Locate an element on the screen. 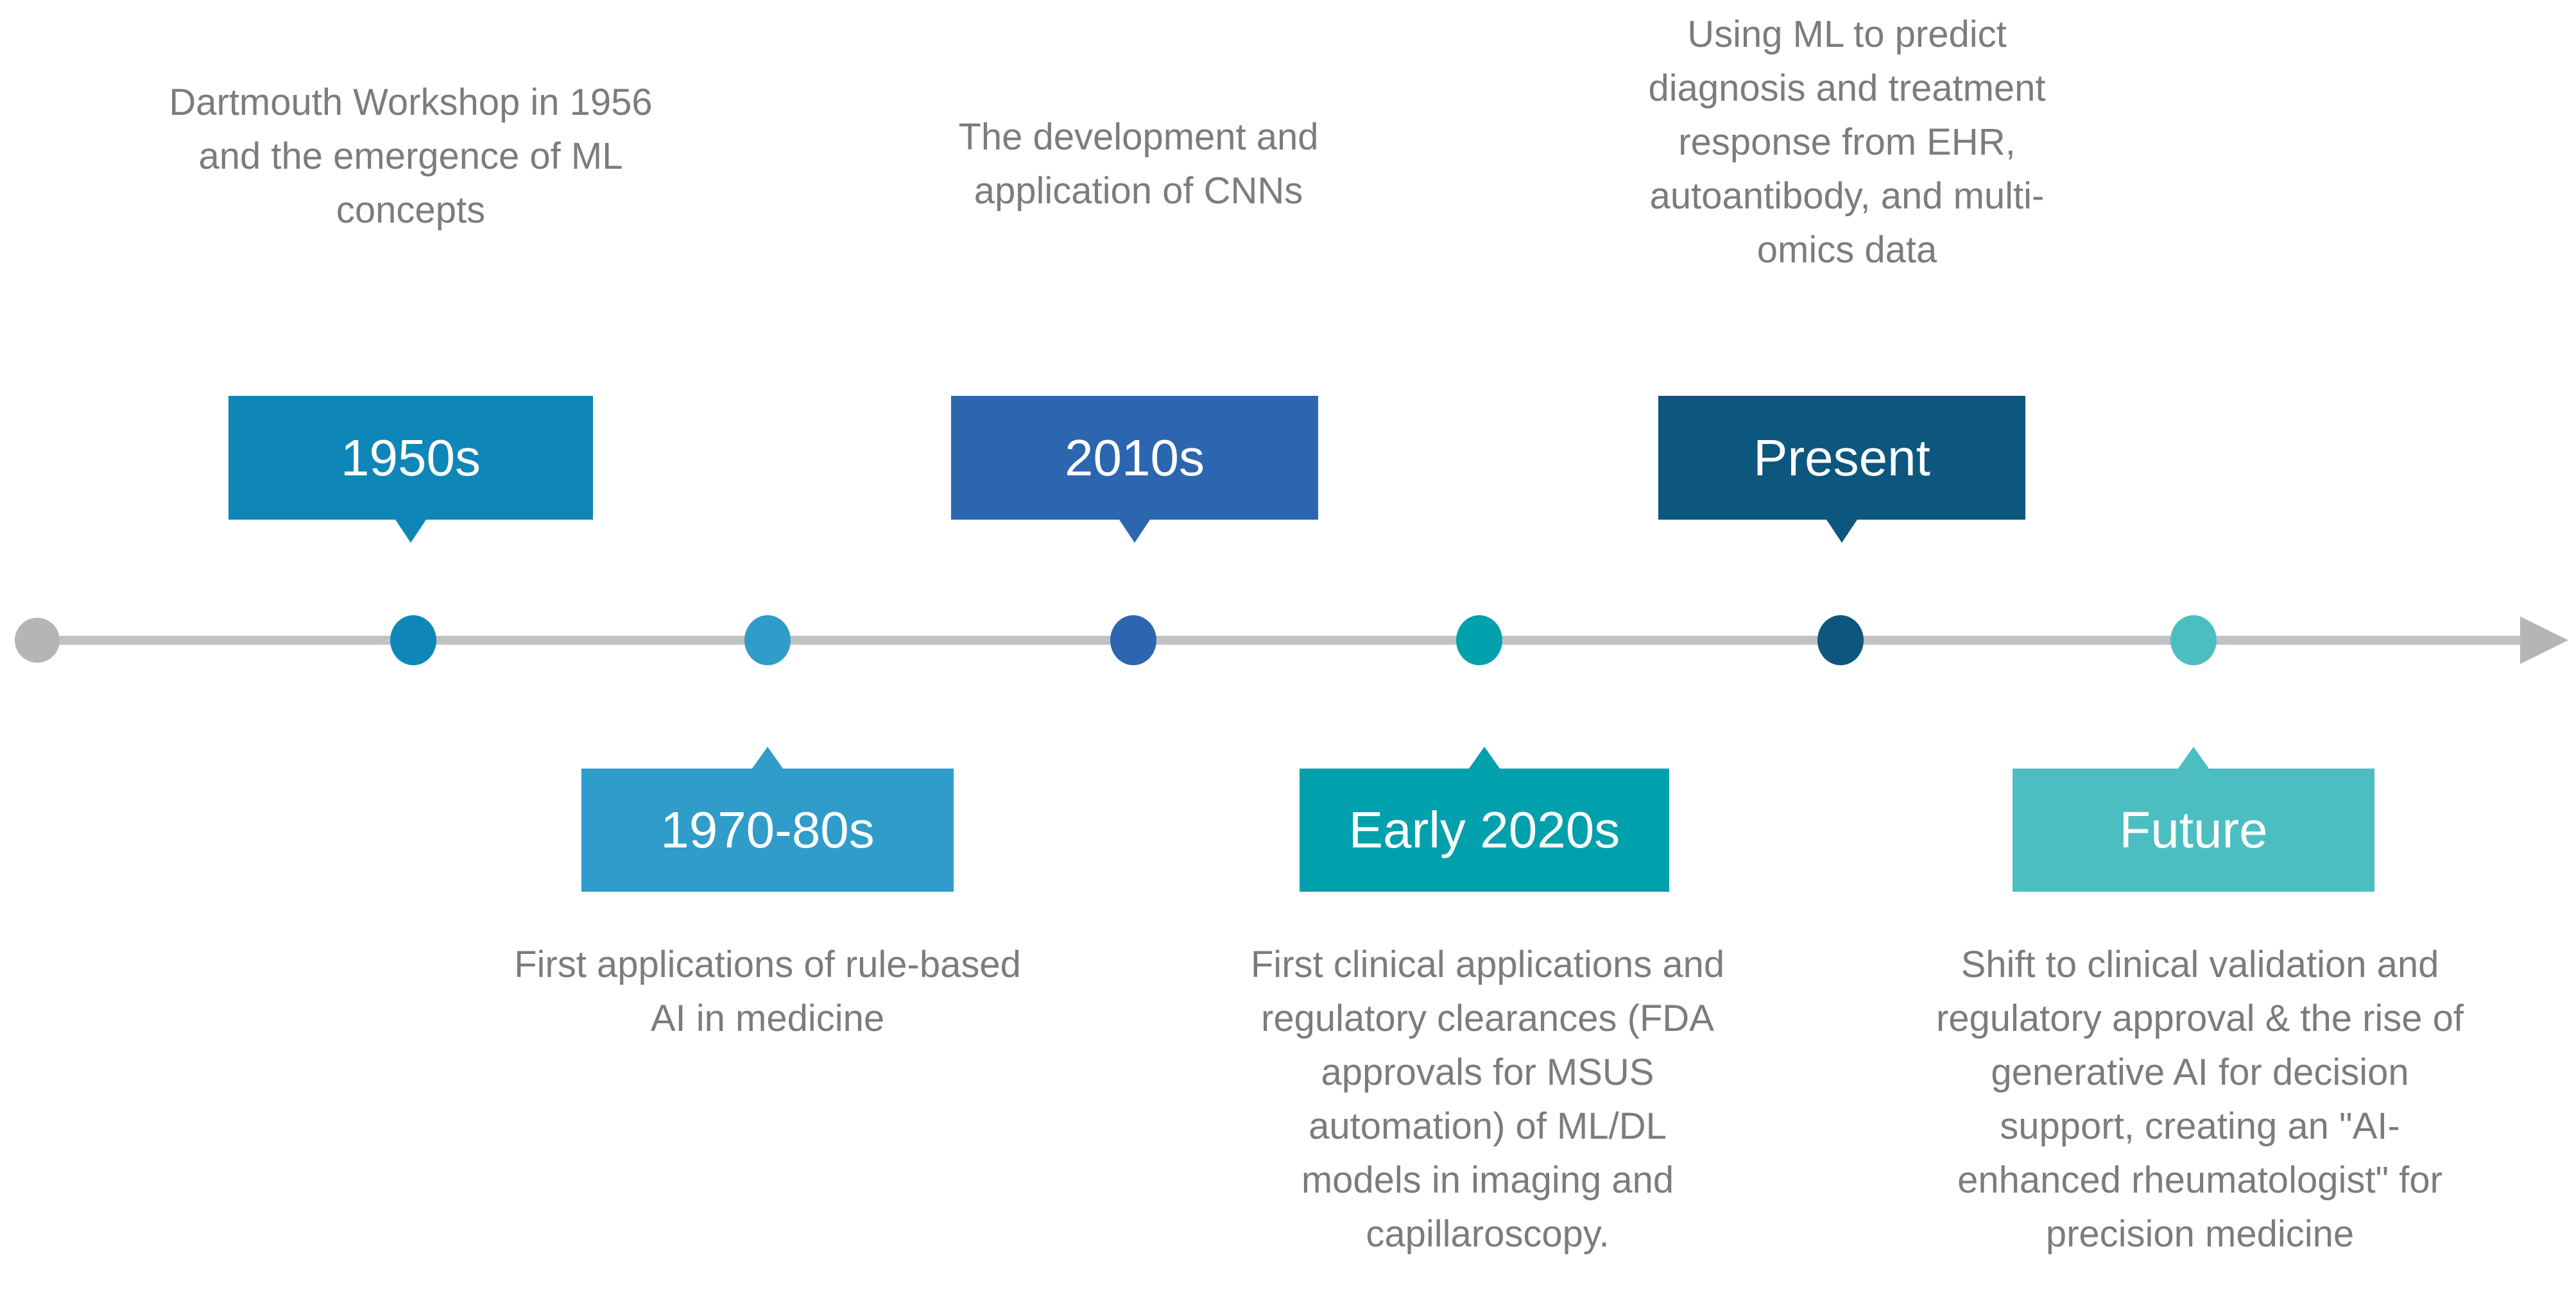  milestone-label-box: 1970-80s is located at coordinates (767, 819).